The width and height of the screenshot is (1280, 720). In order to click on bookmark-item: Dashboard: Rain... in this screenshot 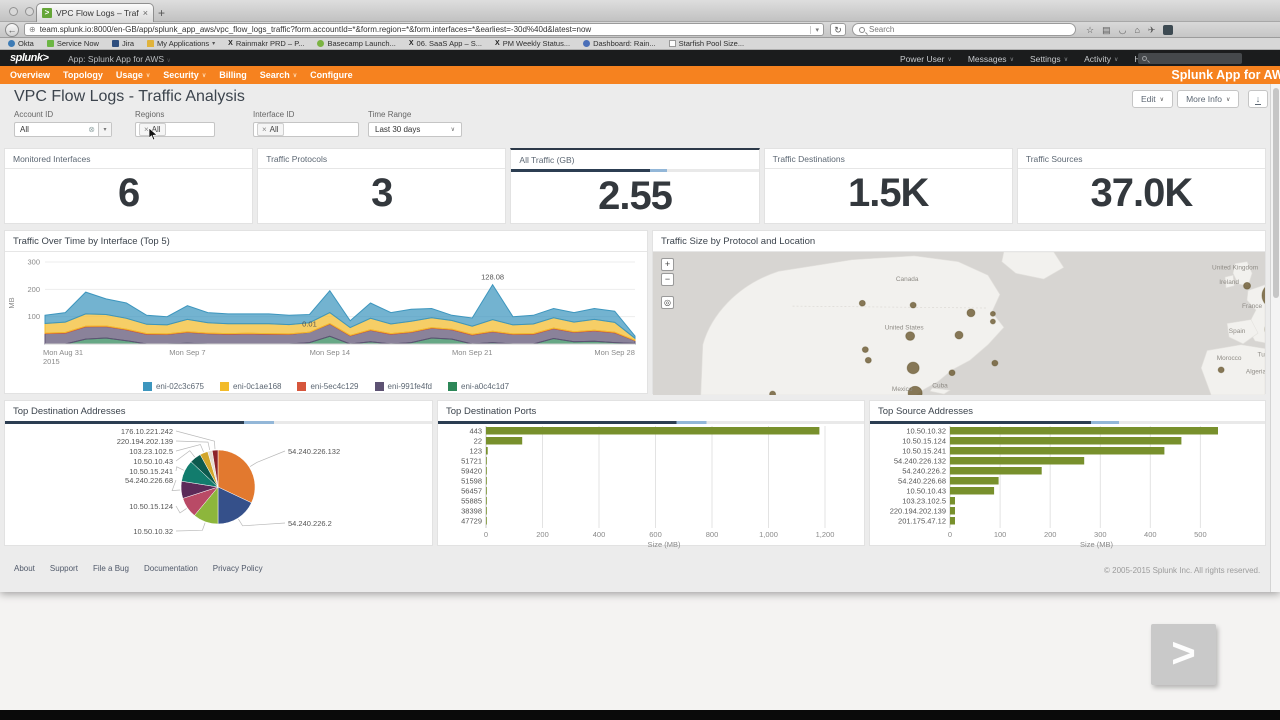, I will do `click(619, 43)`.